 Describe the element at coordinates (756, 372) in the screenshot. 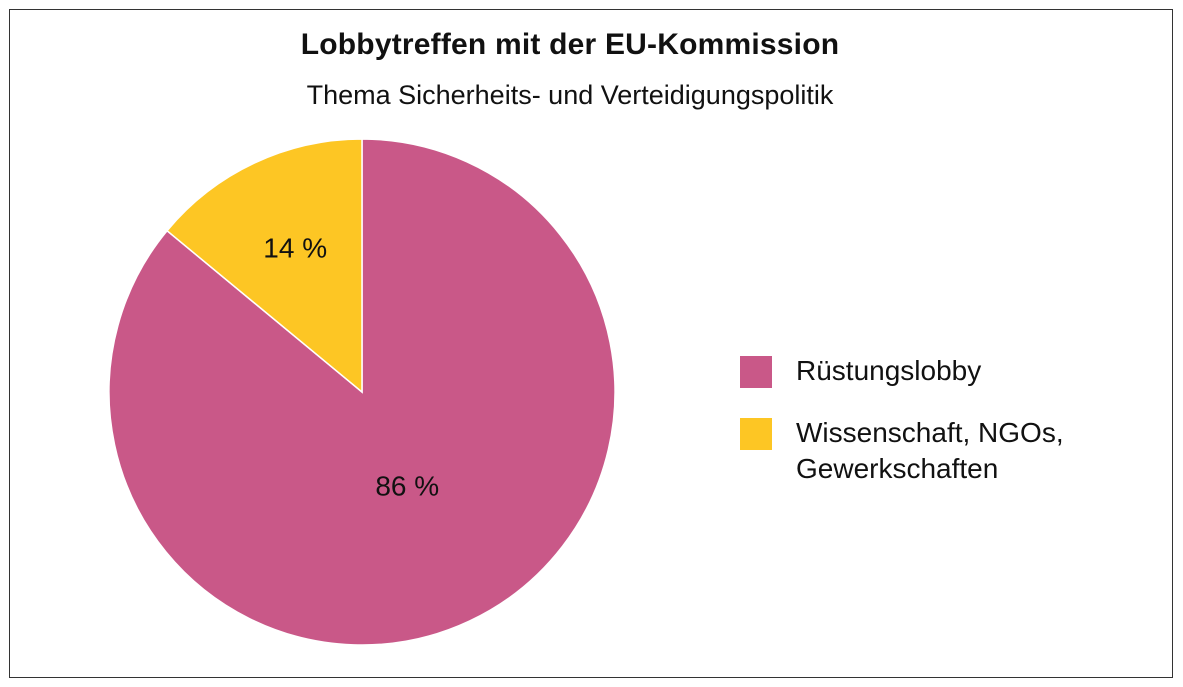

I see `legend-swatch-ruestungslobby` at that location.